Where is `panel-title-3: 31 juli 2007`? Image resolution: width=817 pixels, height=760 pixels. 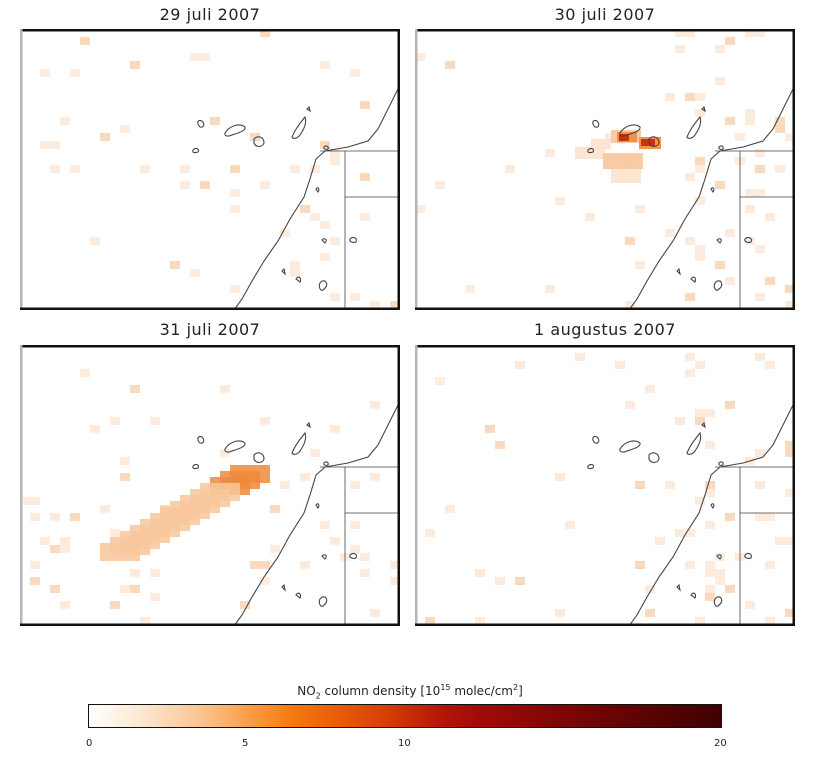
panel-title-3: 31 juli 2007 is located at coordinates (210, 329).